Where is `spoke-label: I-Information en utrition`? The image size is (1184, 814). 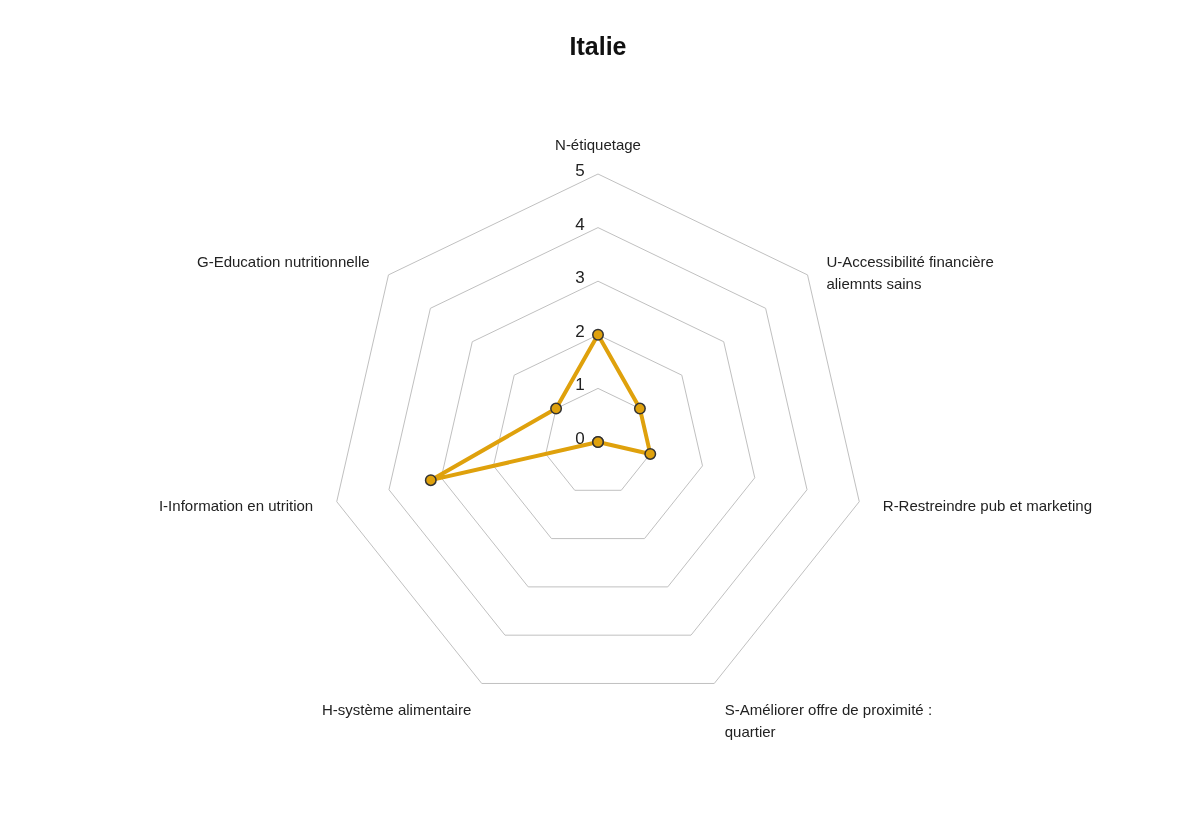 spoke-label: I-Information en utrition is located at coordinates (236, 506).